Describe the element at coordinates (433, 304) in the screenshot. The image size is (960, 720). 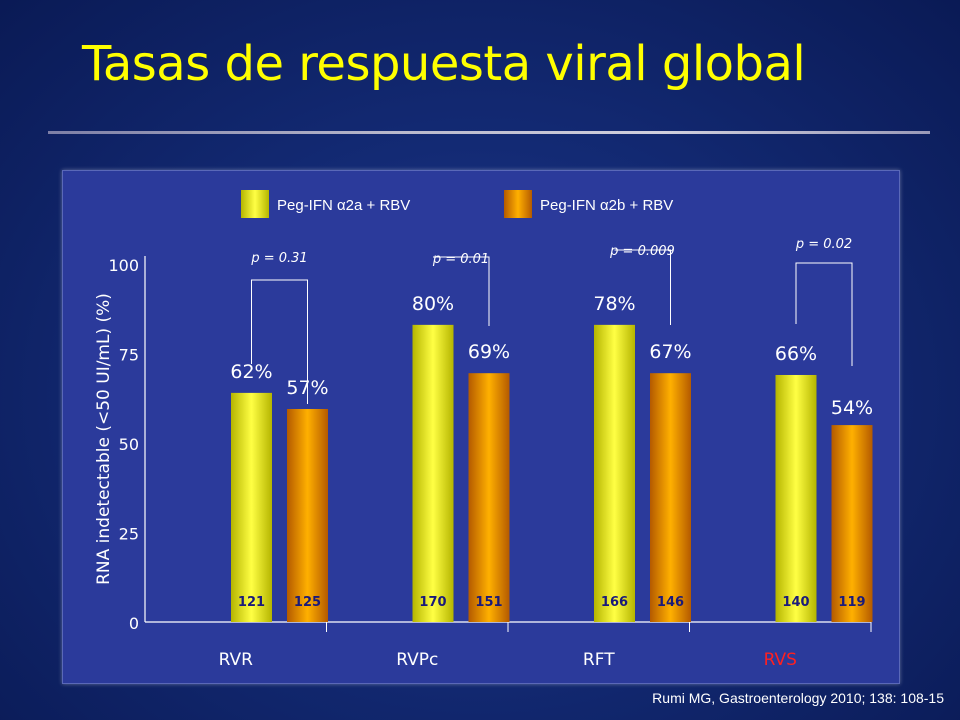
I see `bar-value-label: 80%` at that location.